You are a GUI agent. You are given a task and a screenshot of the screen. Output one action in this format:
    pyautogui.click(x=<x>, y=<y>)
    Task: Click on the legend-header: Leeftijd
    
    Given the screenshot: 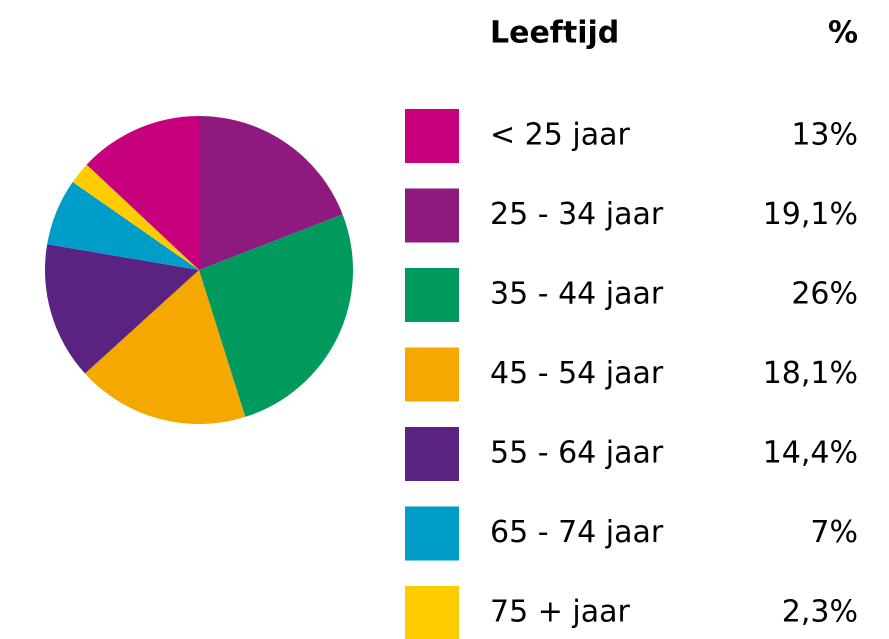 What is the action you would take?
    pyautogui.click(x=554, y=33)
    